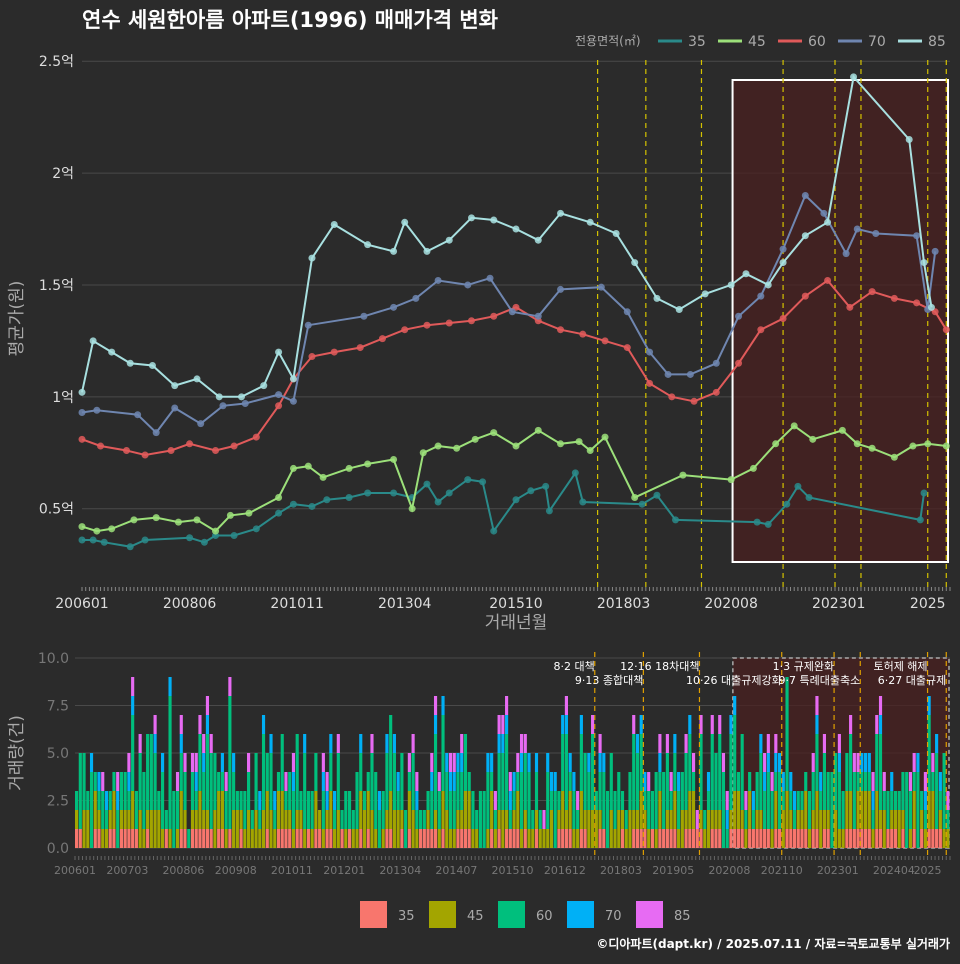 Image resolution: width=960 pixels, height=964 pixels. I want to click on event-label: 8·2 대책, so click(574, 666).